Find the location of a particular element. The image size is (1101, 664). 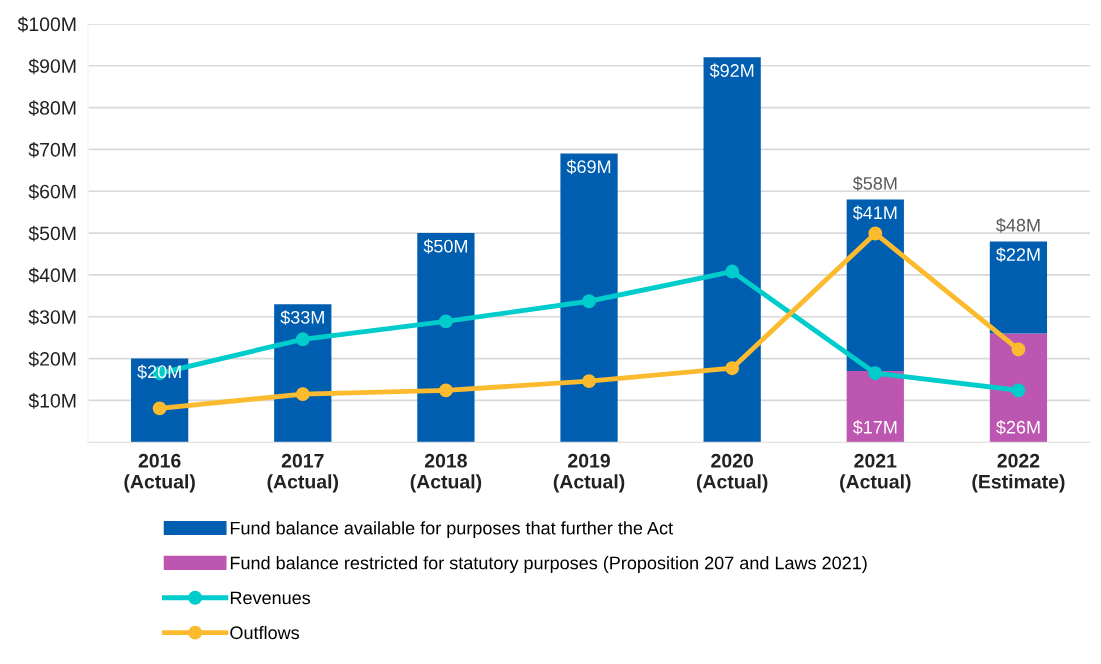

data-label: $50M is located at coordinates (445, 246).